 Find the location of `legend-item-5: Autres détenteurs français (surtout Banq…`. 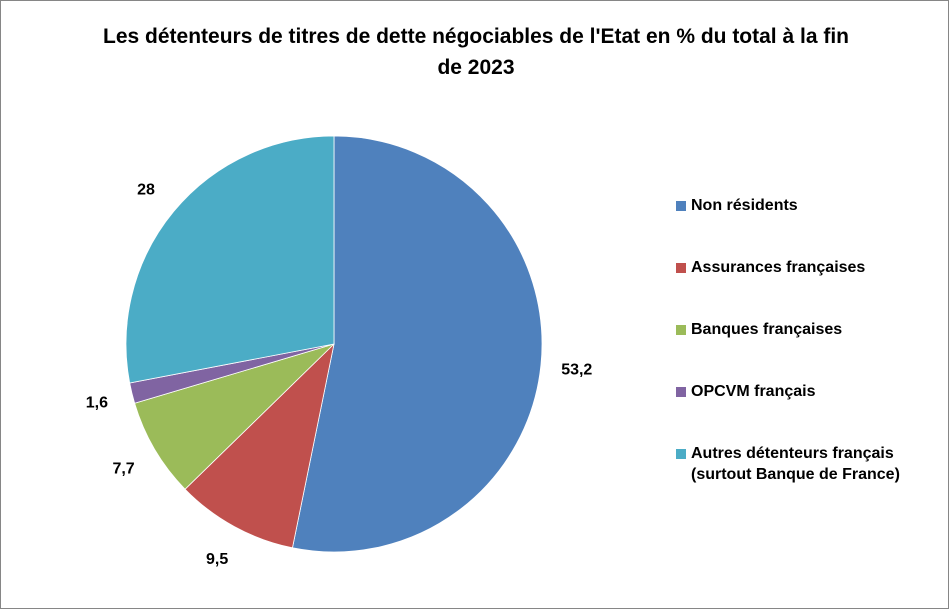

legend-item-5: Autres détenteurs français (surtout Banq… is located at coordinates (788, 464).